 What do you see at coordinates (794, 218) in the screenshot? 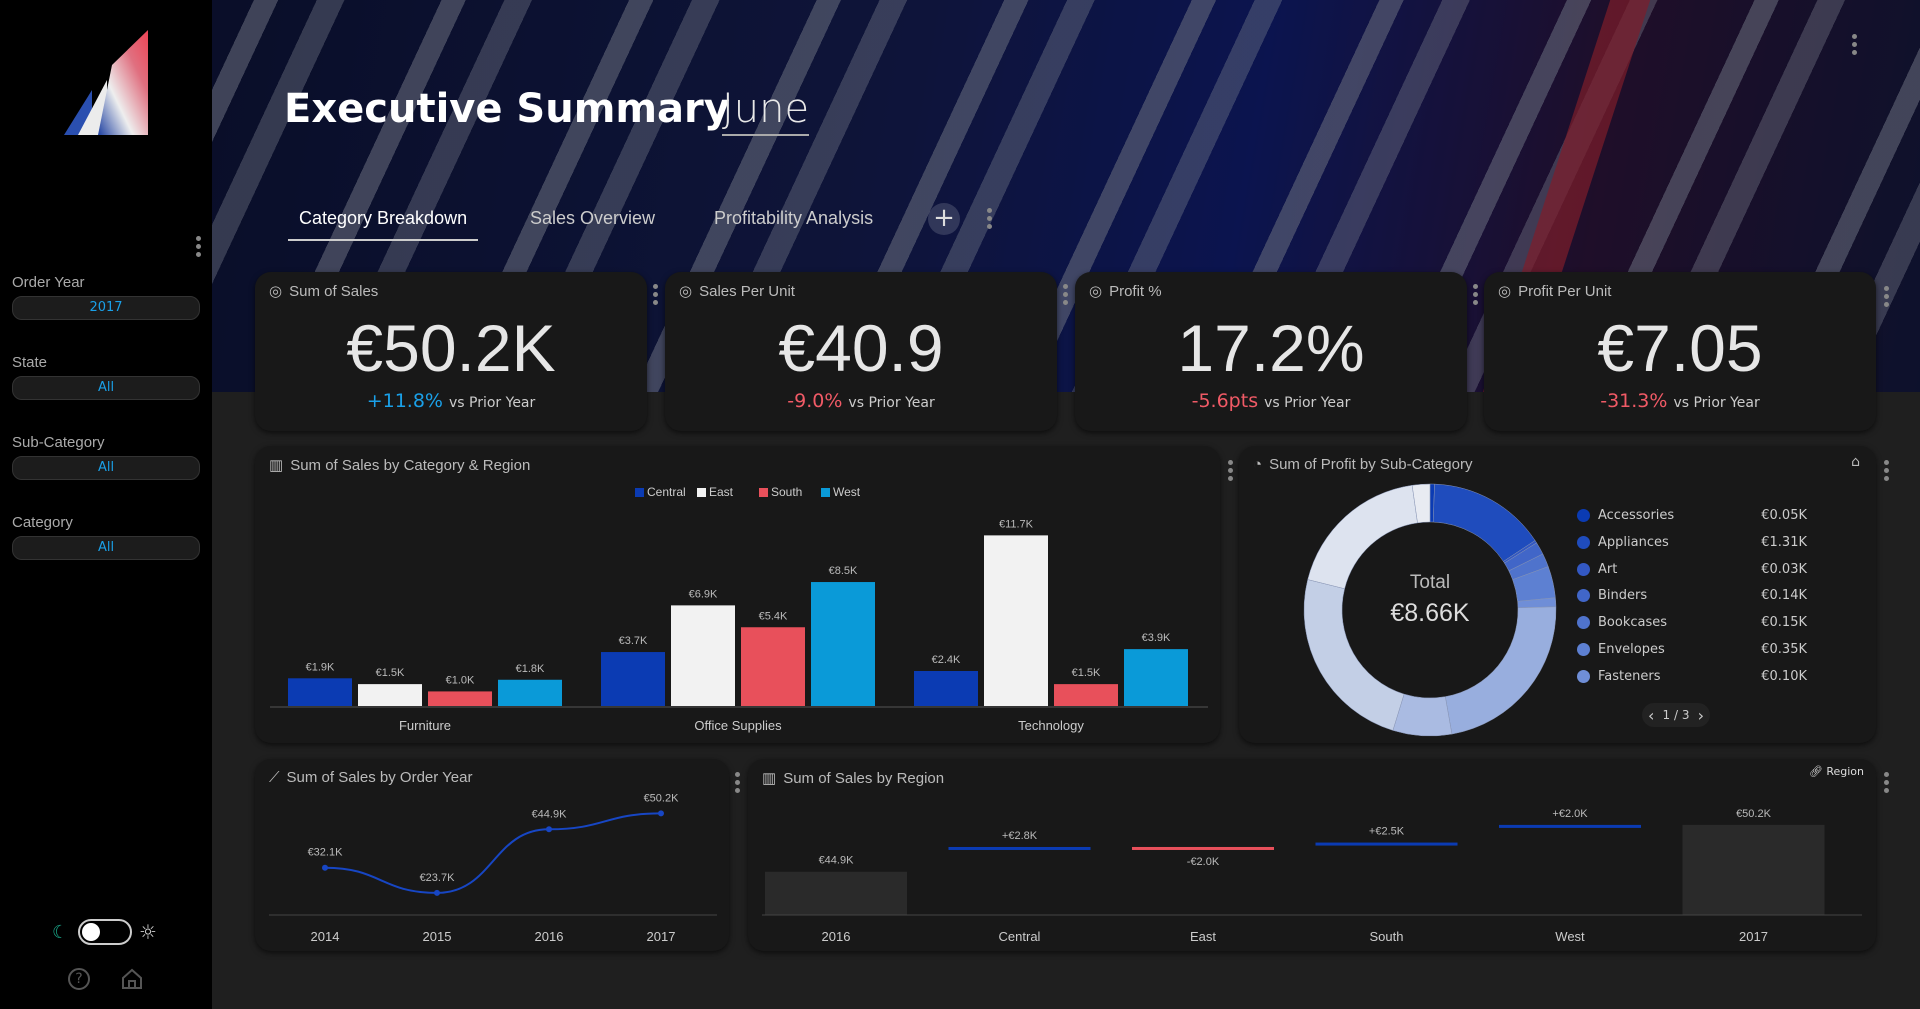
I see `tab-profitability-analysis: Profitability Analysis` at bounding box center [794, 218].